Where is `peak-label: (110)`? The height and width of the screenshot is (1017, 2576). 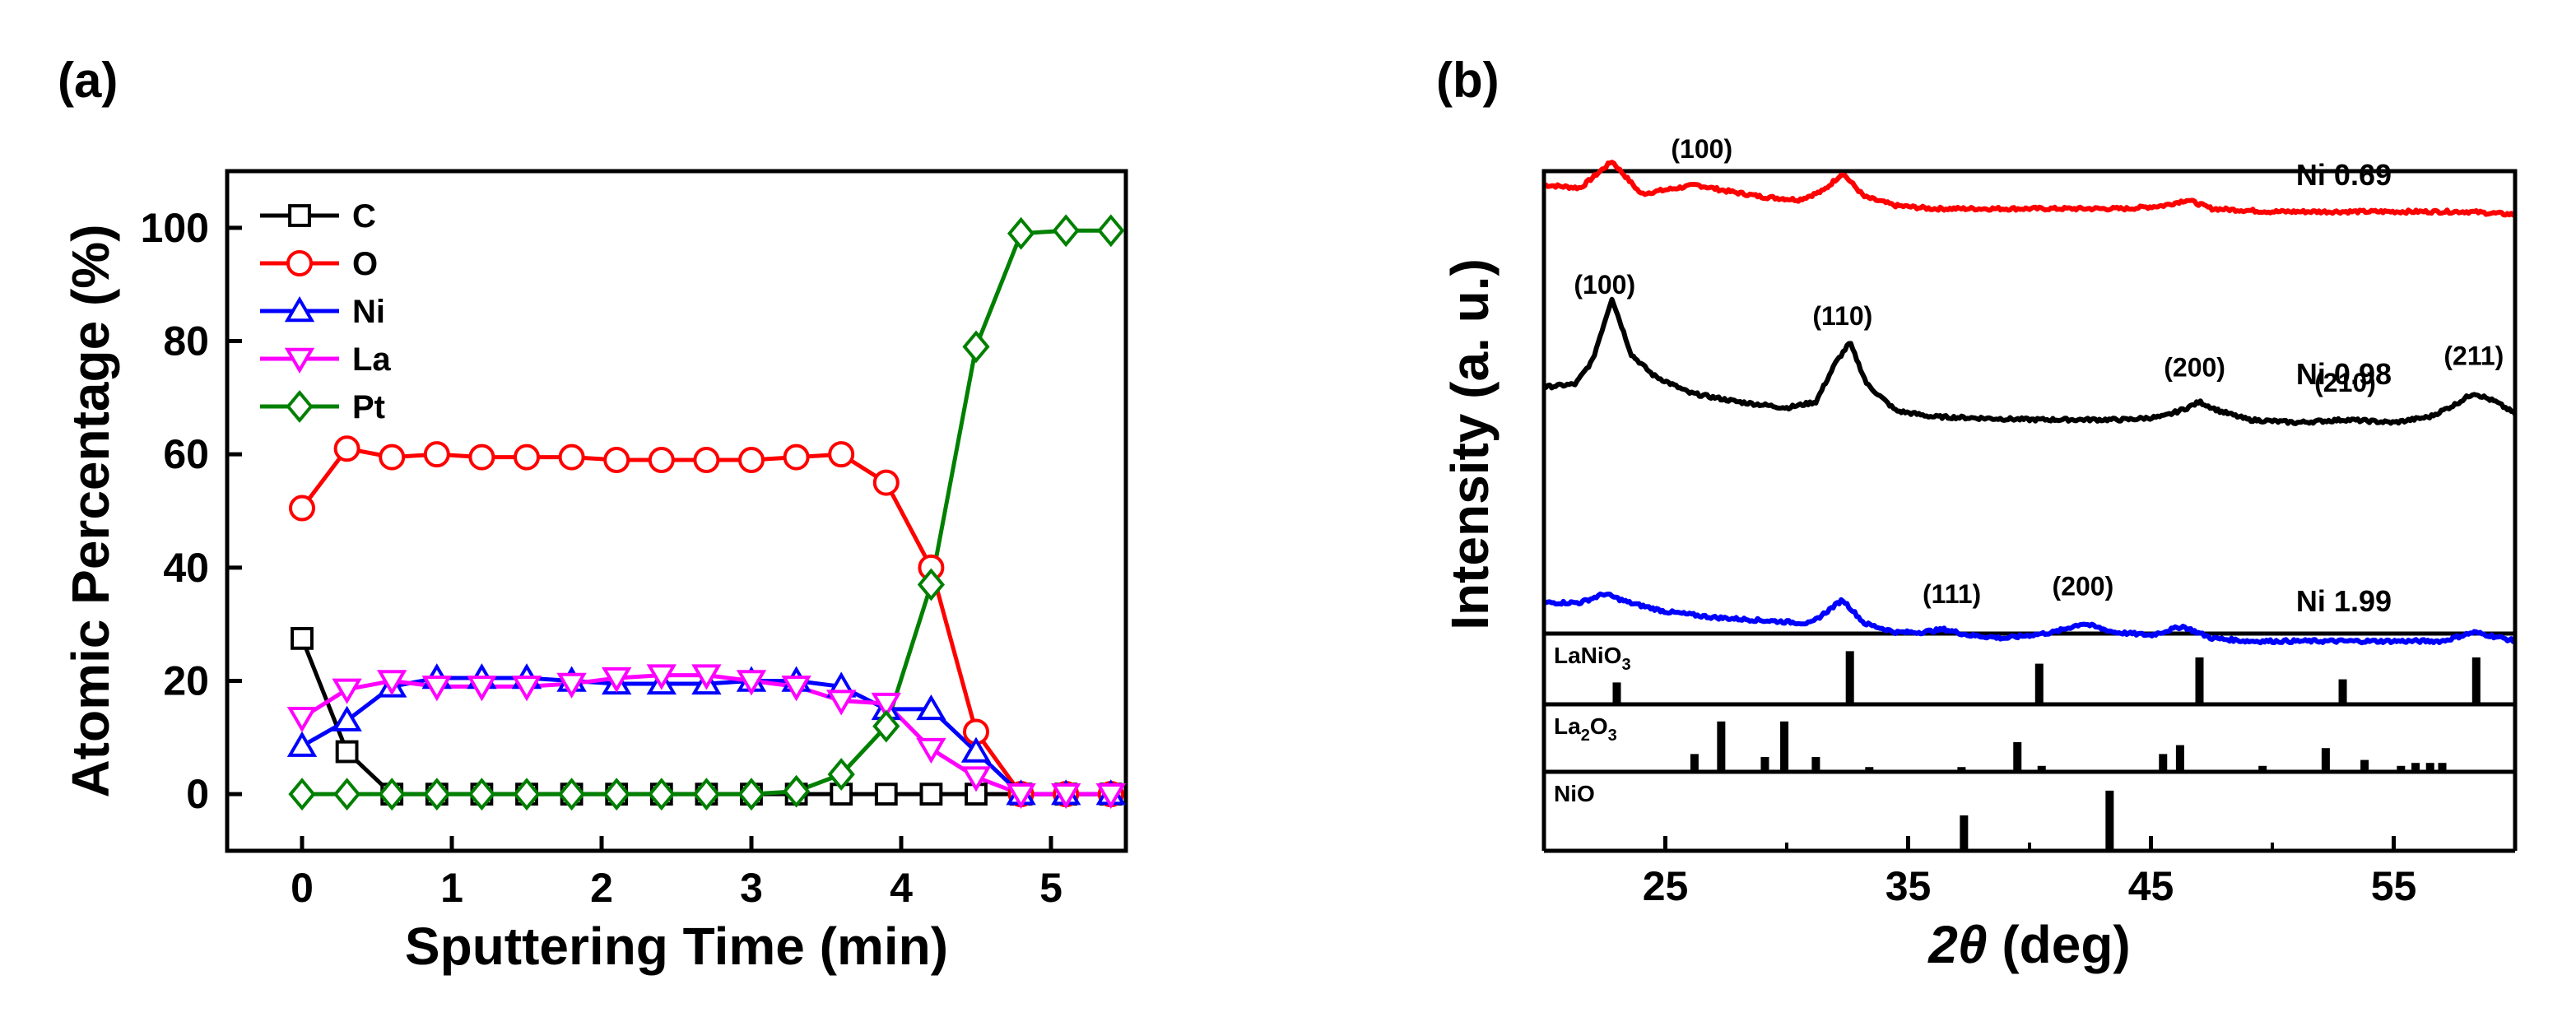
peak-label: (110) is located at coordinates (1842, 316).